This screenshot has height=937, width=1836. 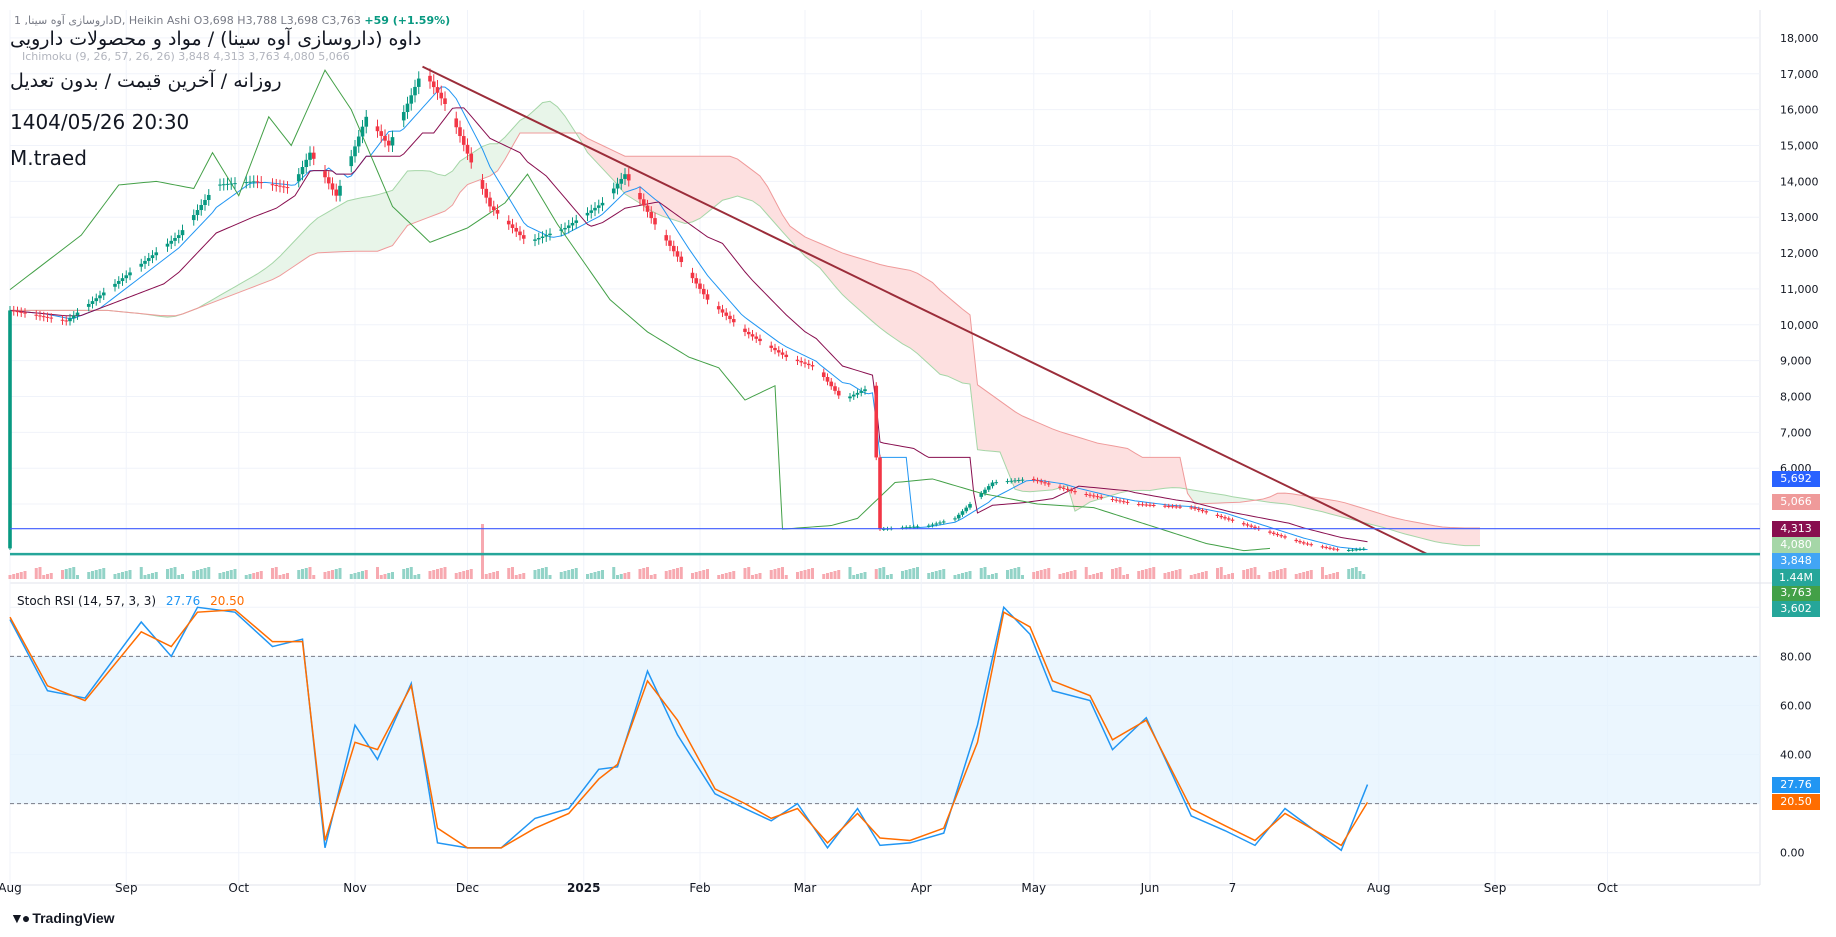 I want to click on time-tick-label: Apr, so click(x=921, y=888).